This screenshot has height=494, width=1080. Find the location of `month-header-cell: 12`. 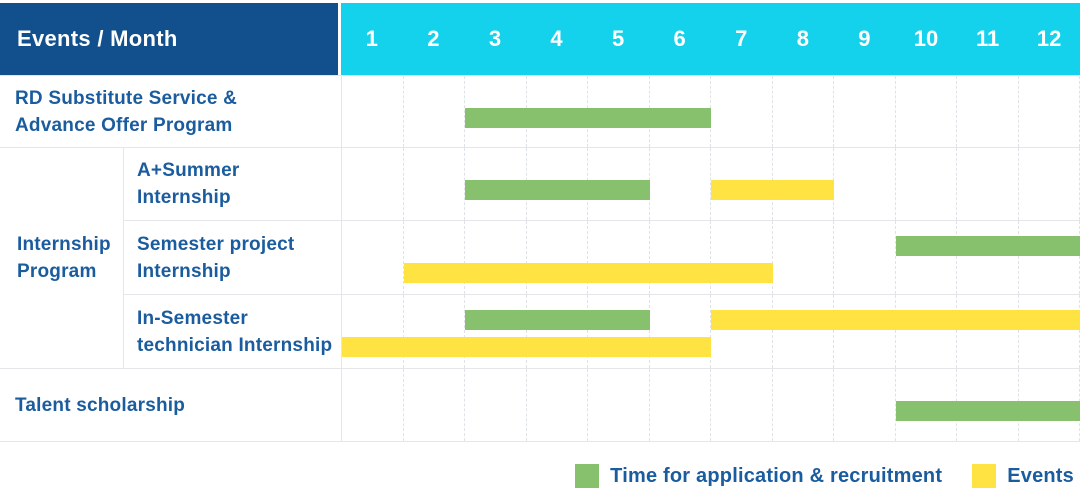

month-header-cell: 12 is located at coordinates (1049, 38).